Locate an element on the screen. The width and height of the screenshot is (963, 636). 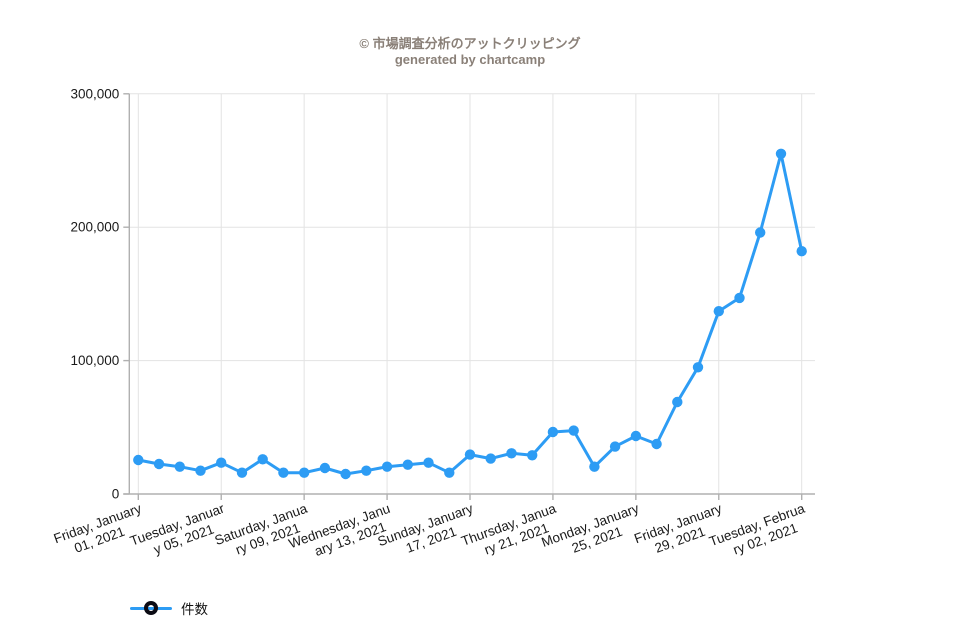
legend-dot-icon is located at coordinates (151, 608).